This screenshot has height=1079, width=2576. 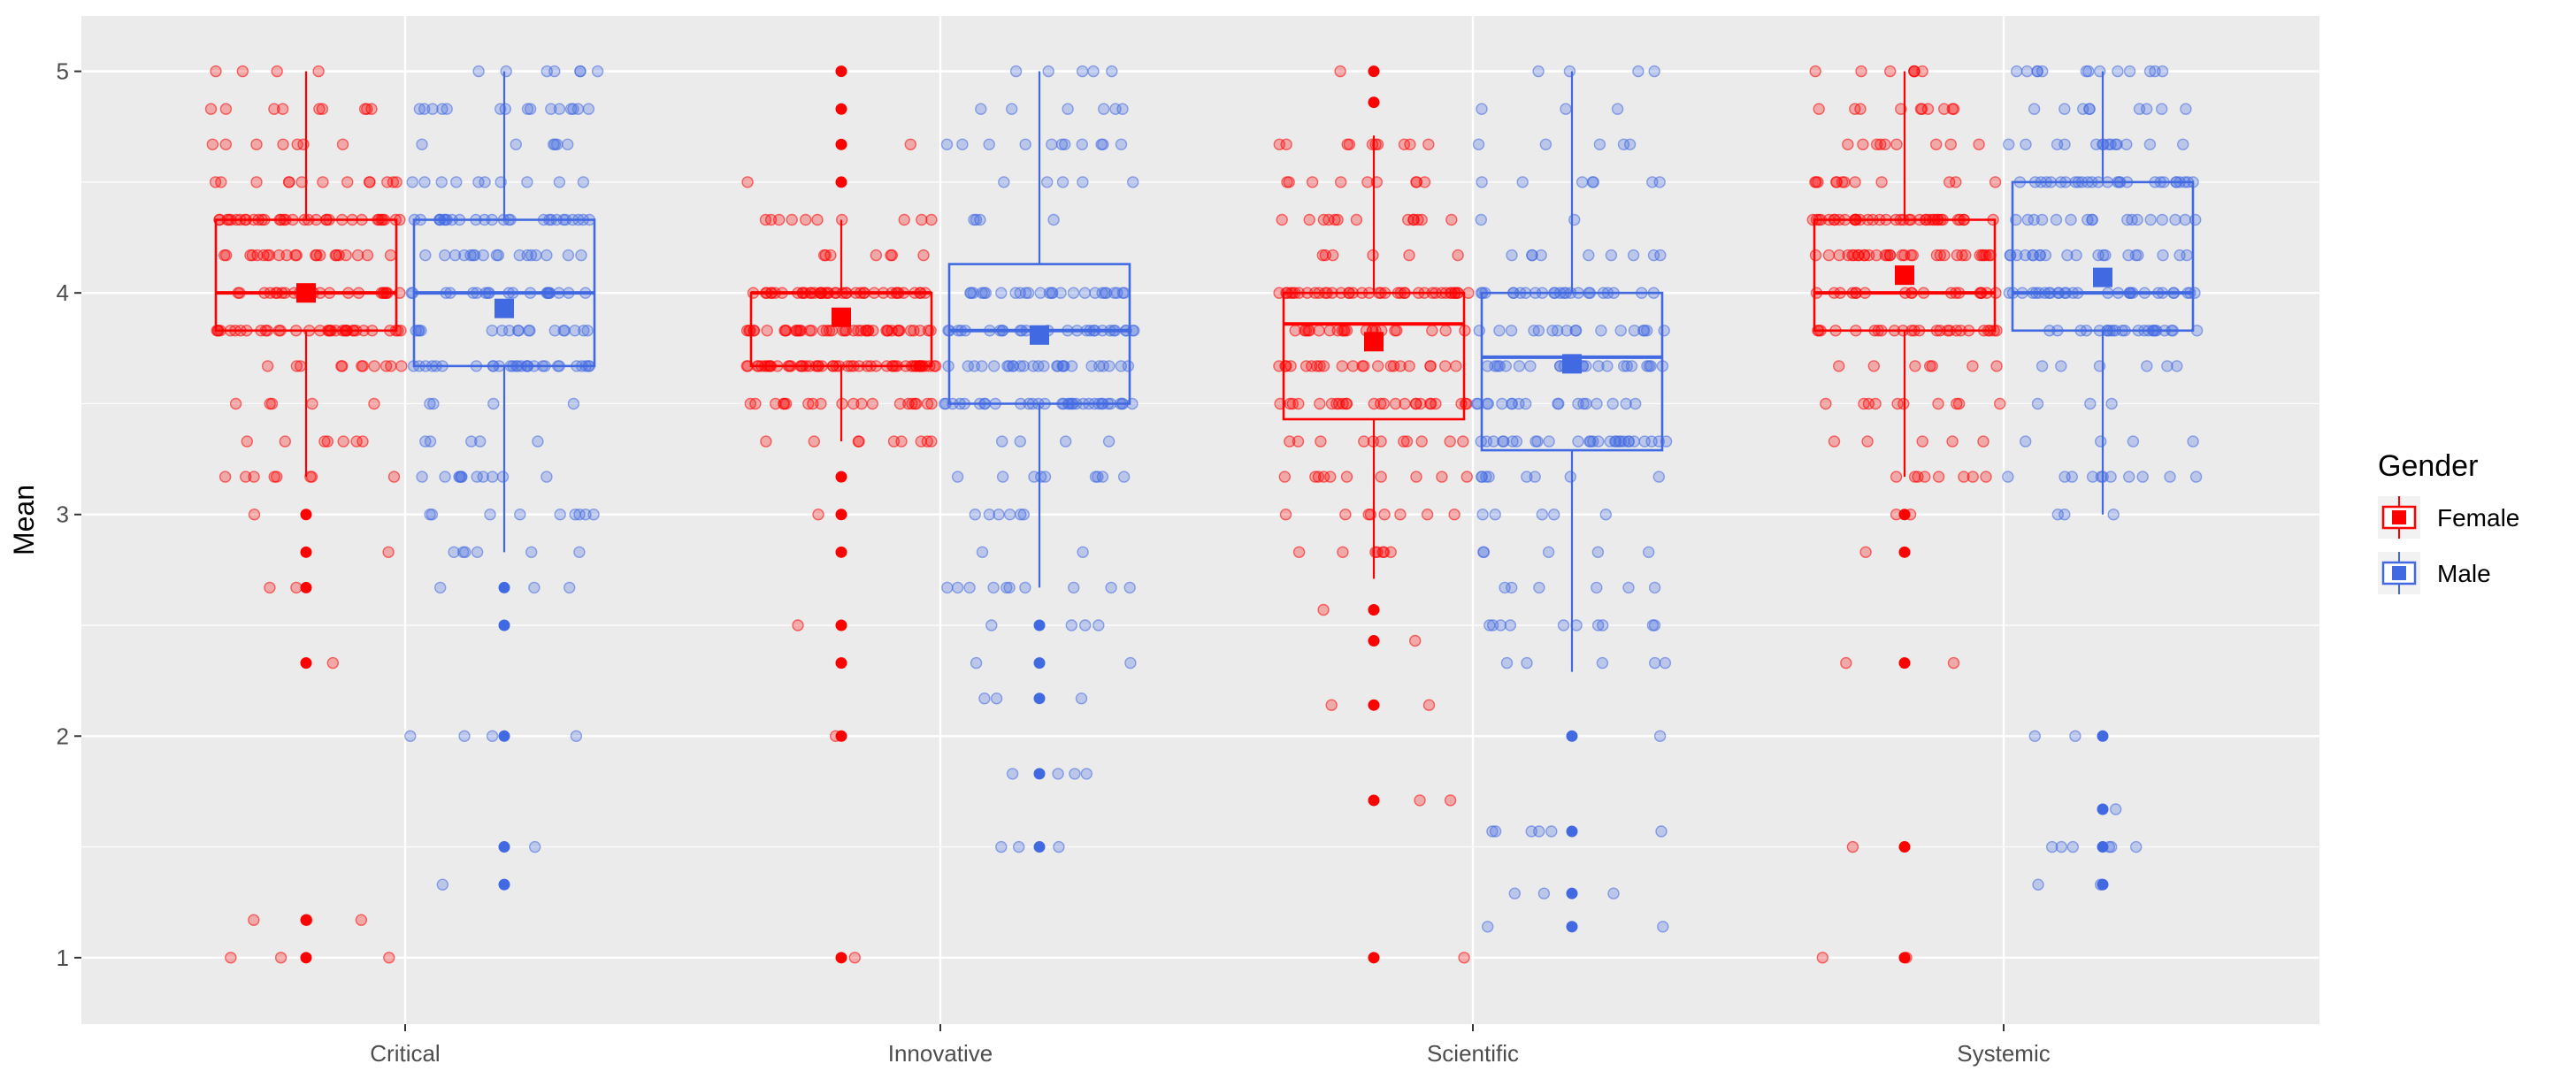 What do you see at coordinates (63, 292) in the screenshot?
I see `y-tick-label: 4` at bounding box center [63, 292].